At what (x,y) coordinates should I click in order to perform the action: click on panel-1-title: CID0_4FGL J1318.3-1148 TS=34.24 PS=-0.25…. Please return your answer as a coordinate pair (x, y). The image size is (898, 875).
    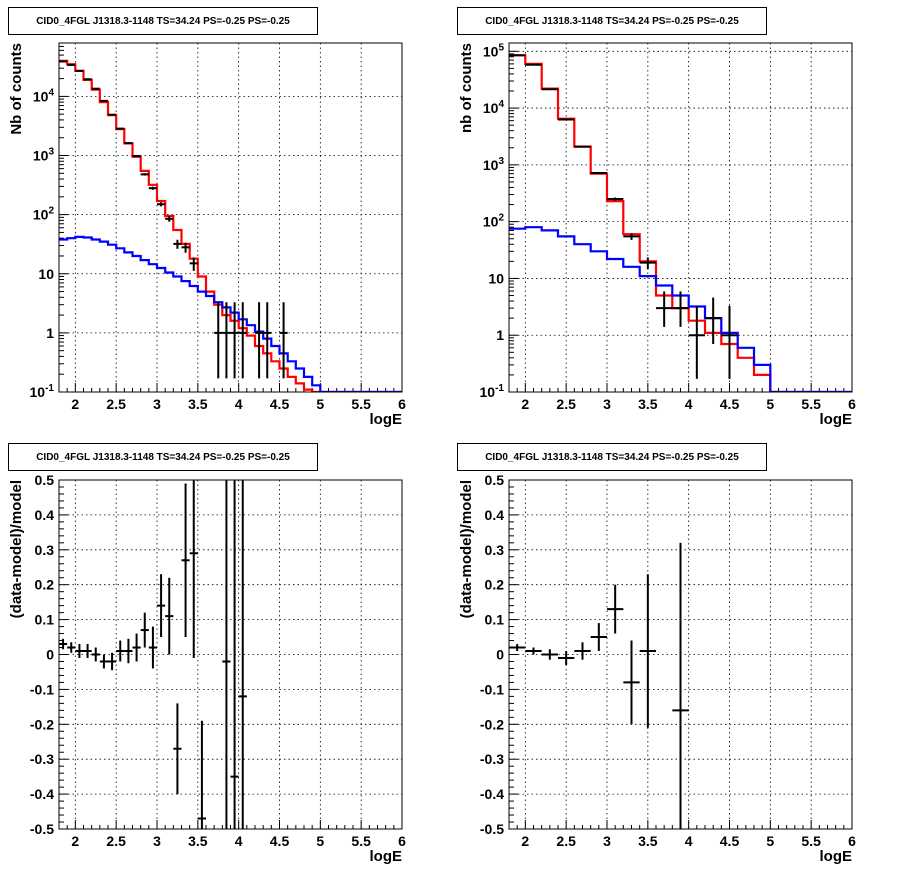
    Looking at the image, I should click on (163, 21).